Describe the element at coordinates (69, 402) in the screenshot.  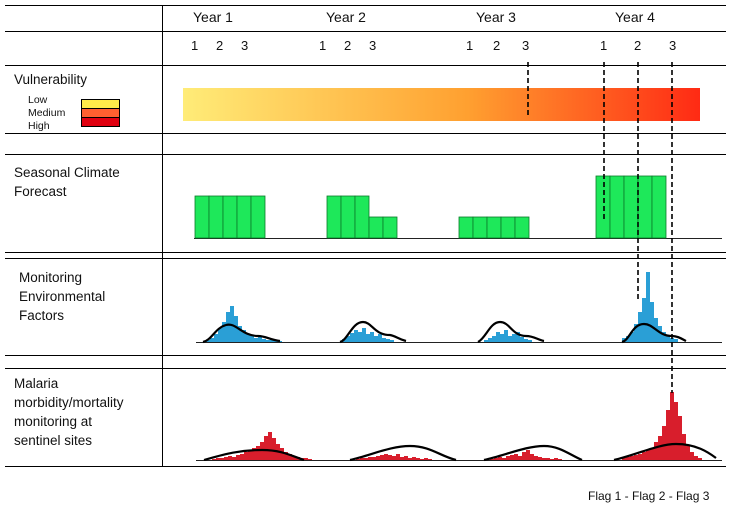
I see `malaria-label-line-2: morbidity/mortality` at that location.